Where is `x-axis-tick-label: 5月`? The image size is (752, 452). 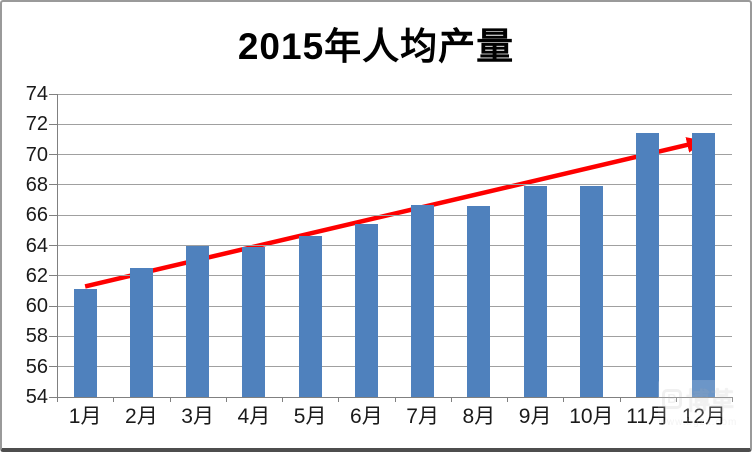 x-axis-tick-label: 5月 is located at coordinates (310, 416).